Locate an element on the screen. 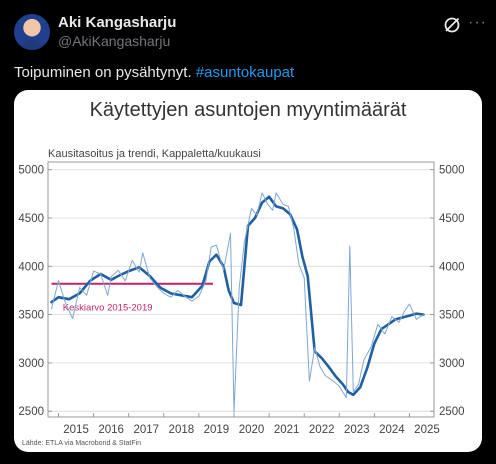  x-tick-label: 2025 is located at coordinates (427, 430).